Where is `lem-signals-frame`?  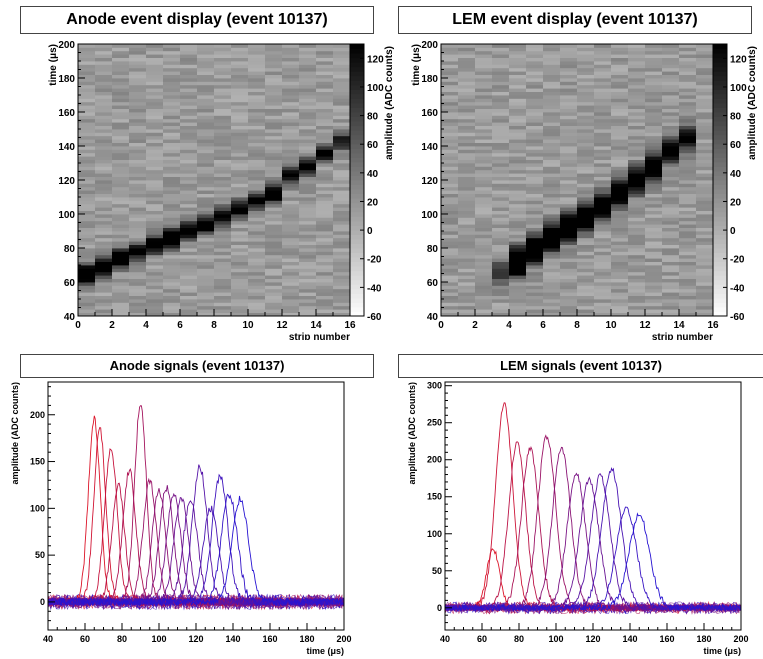
lem-signals-frame is located at coordinates (593, 506).